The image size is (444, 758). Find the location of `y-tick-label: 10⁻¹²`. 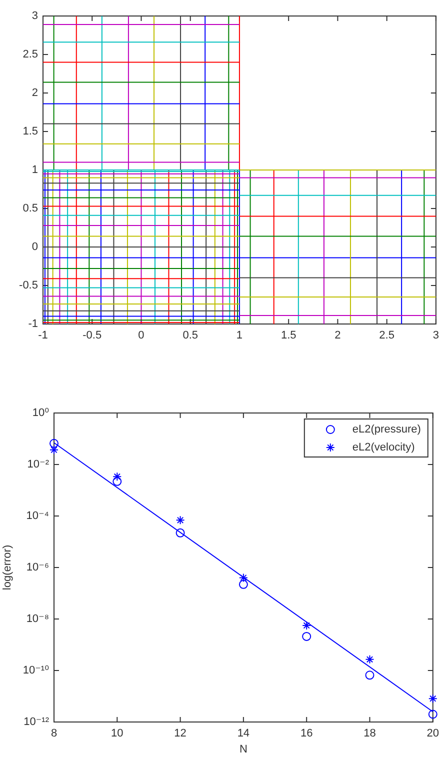

y-tick-label: 10⁻¹² is located at coordinates (37, 722).